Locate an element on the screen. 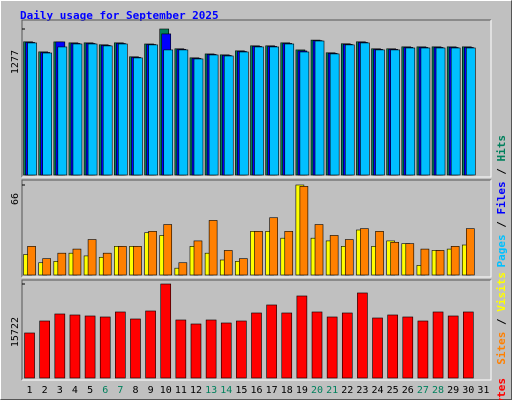 This screenshot has width=512, height=400. legend: Sites / Visits is located at coordinates (501, 318).